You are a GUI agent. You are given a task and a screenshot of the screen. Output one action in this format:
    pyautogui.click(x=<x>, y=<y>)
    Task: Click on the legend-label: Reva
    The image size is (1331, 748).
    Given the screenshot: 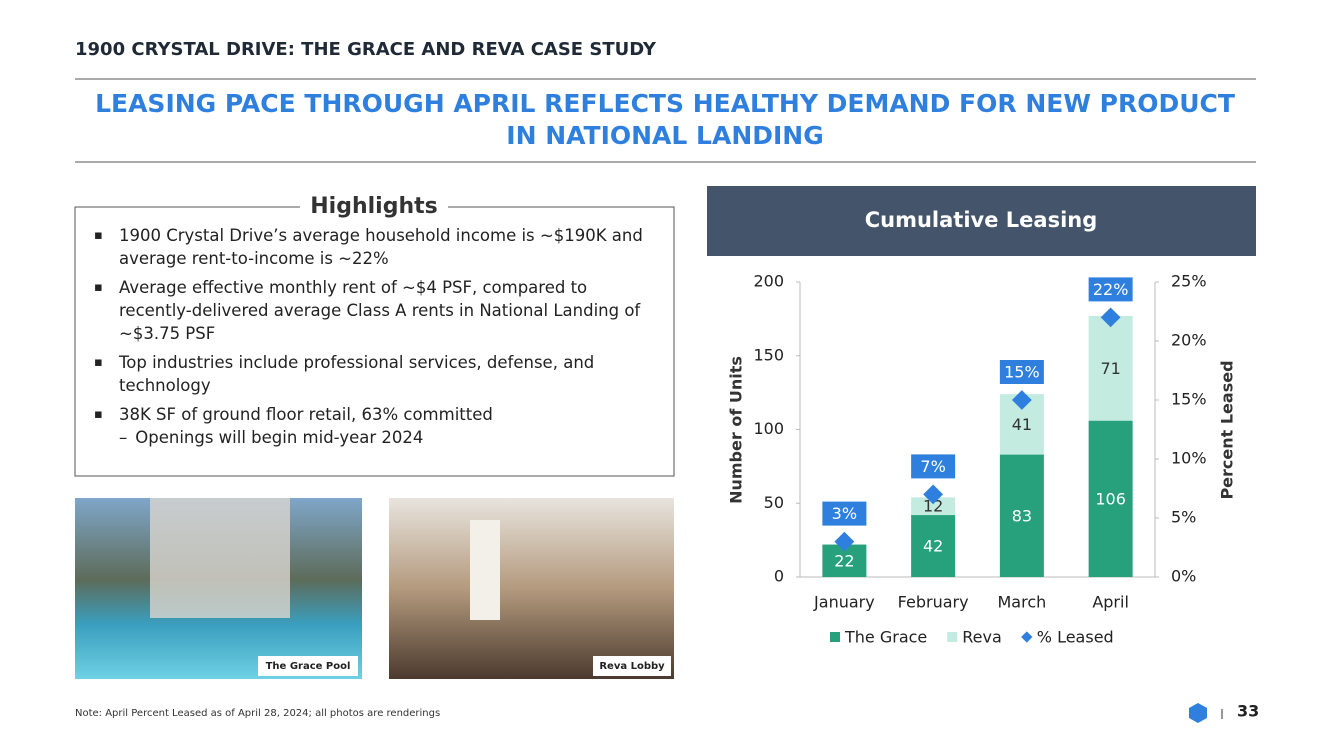 What is the action you would take?
    pyautogui.click(x=982, y=637)
    